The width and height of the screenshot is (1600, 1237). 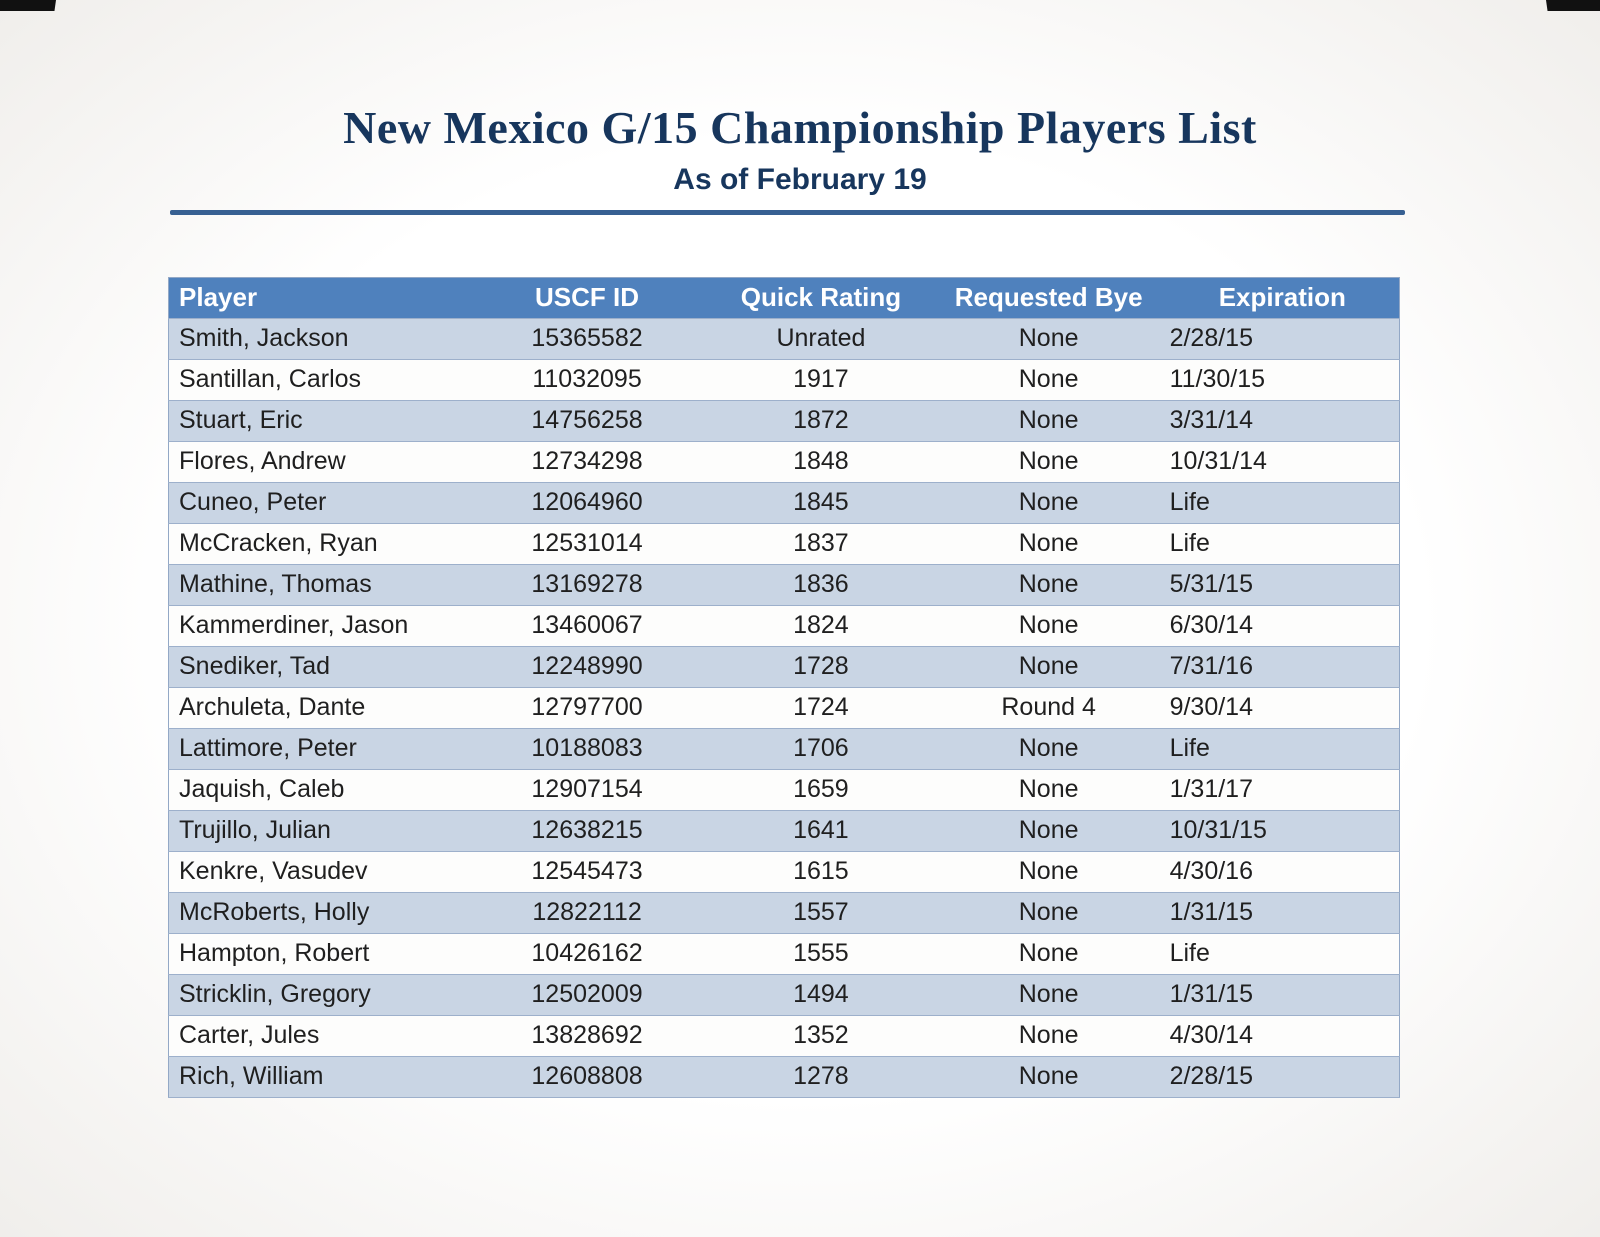 What do you see at coordinates (587, 871) in the screenshot?
I see `cell-uscf-id: 12545473` at bounding box center [587, 871].